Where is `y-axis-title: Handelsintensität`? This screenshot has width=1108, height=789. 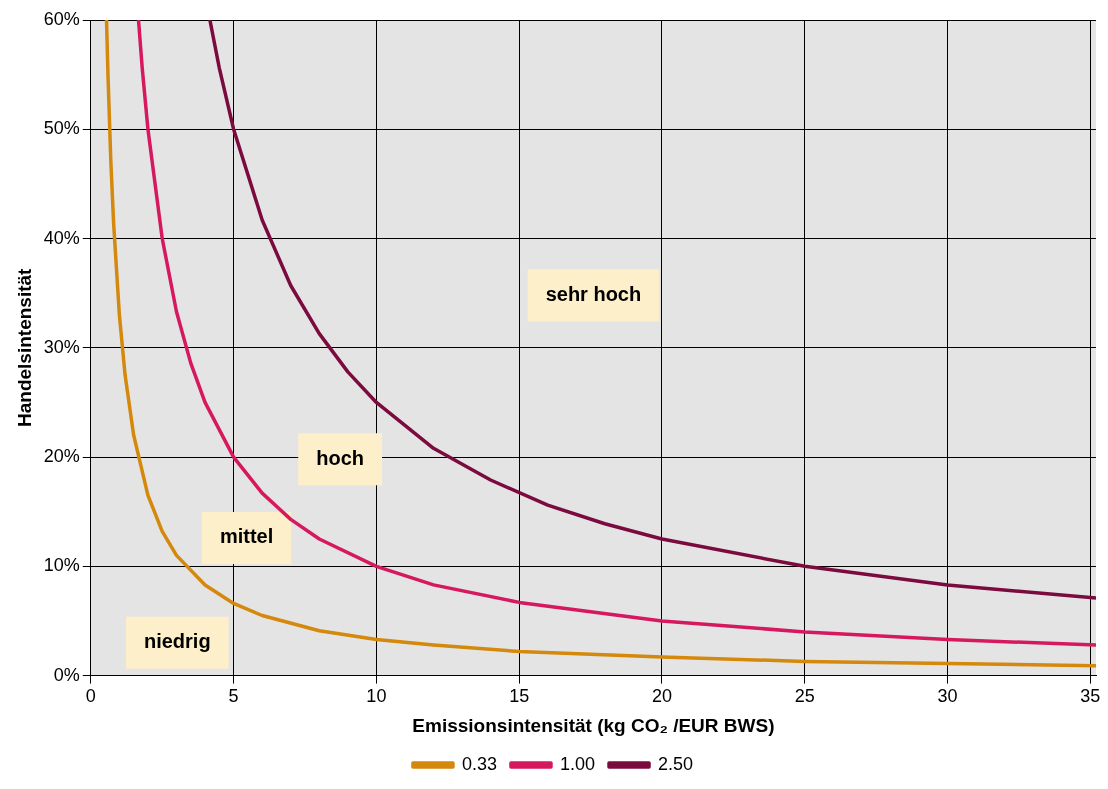
y-axis-title: Handelsintensität is located at coordinates (24, 347).